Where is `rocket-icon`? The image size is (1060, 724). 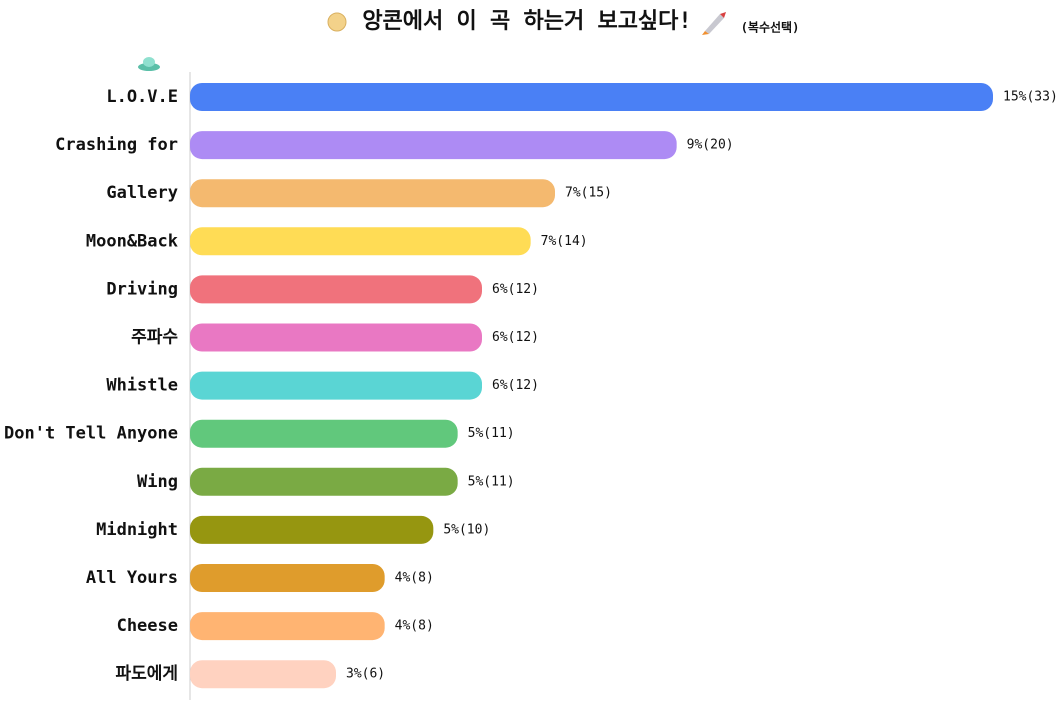
rocket-icon is located at coordinates (714, 23).